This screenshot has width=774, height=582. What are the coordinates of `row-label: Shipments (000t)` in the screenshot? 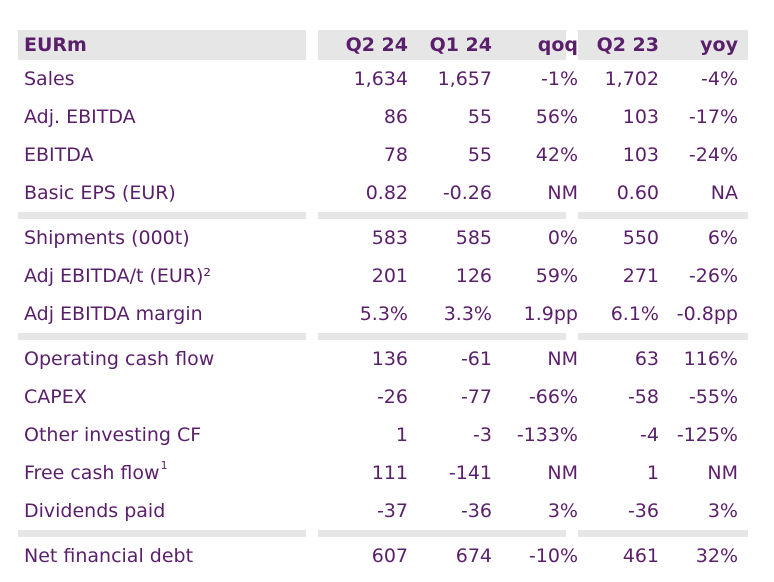 It's located at (107, 238).